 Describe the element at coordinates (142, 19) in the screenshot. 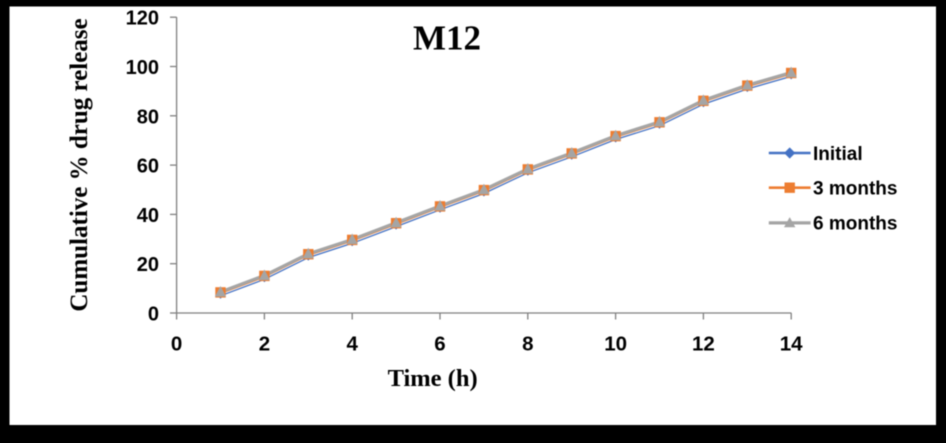

I see `svg-text: 120` at that location.